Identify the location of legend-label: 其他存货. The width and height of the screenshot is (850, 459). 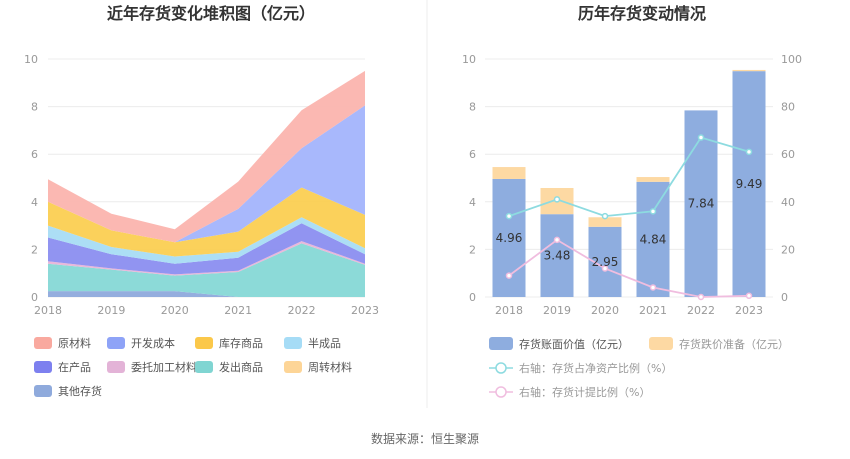
(80, 391).